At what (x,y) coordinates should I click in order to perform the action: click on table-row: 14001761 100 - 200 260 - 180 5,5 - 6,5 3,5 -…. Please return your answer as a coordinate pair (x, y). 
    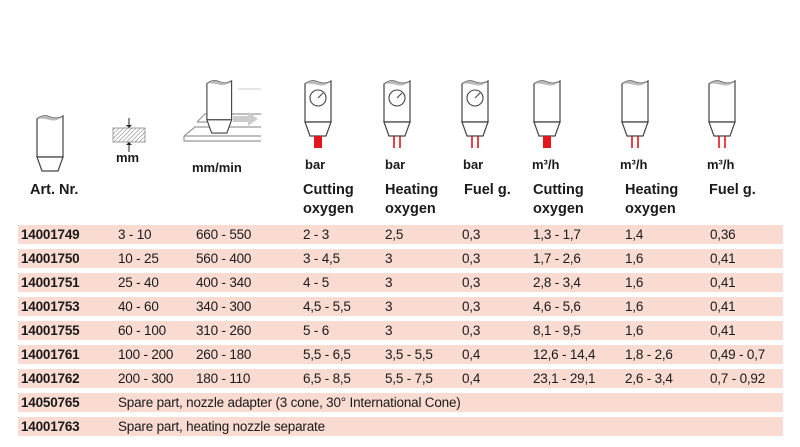
    Looking at the image, I should click on (400, 354).